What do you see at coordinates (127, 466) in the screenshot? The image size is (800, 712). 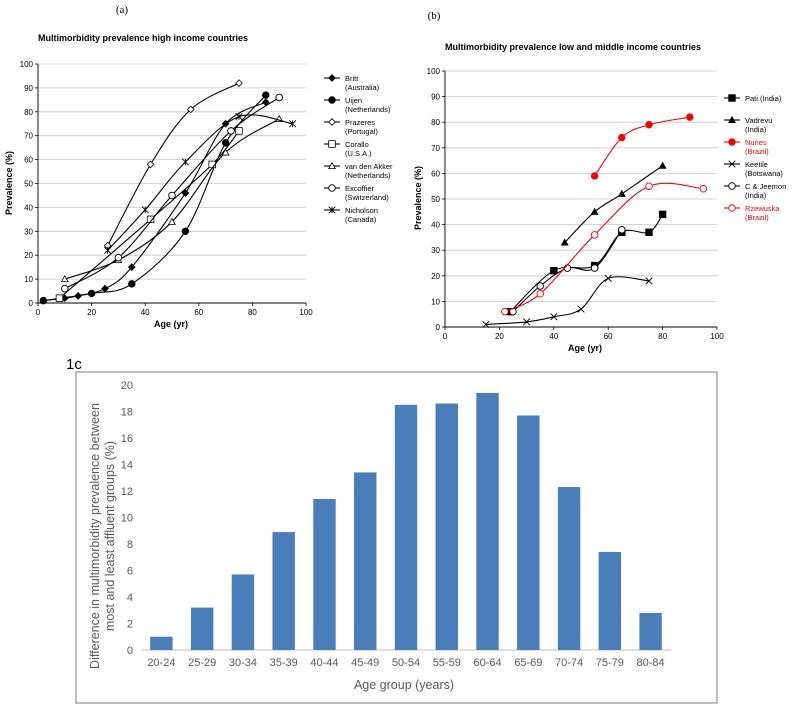 I see `panel-c-ytick-label: 14` at bounding box center [127, 466].